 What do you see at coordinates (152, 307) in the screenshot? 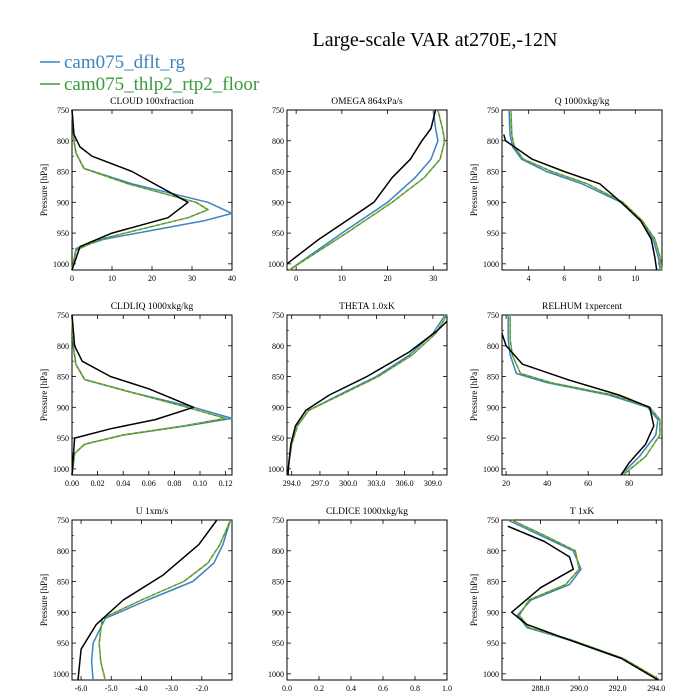
I see `panel-title: CLDLIQ 1000xkg/kg` at bounding box center [152, 307].